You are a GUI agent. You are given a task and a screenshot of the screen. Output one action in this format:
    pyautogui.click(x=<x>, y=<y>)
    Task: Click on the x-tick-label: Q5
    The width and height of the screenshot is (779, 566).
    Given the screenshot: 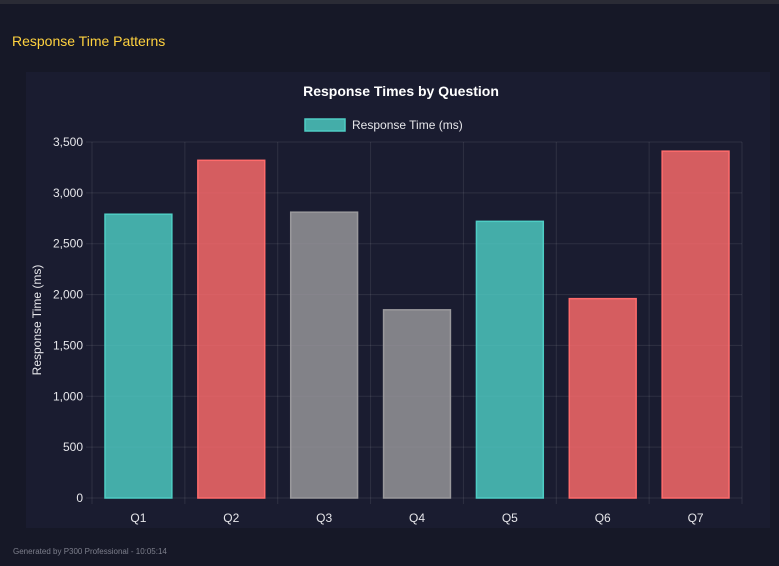 What is the action you would take?
    pyautogui.click(x=510, y=518)
    